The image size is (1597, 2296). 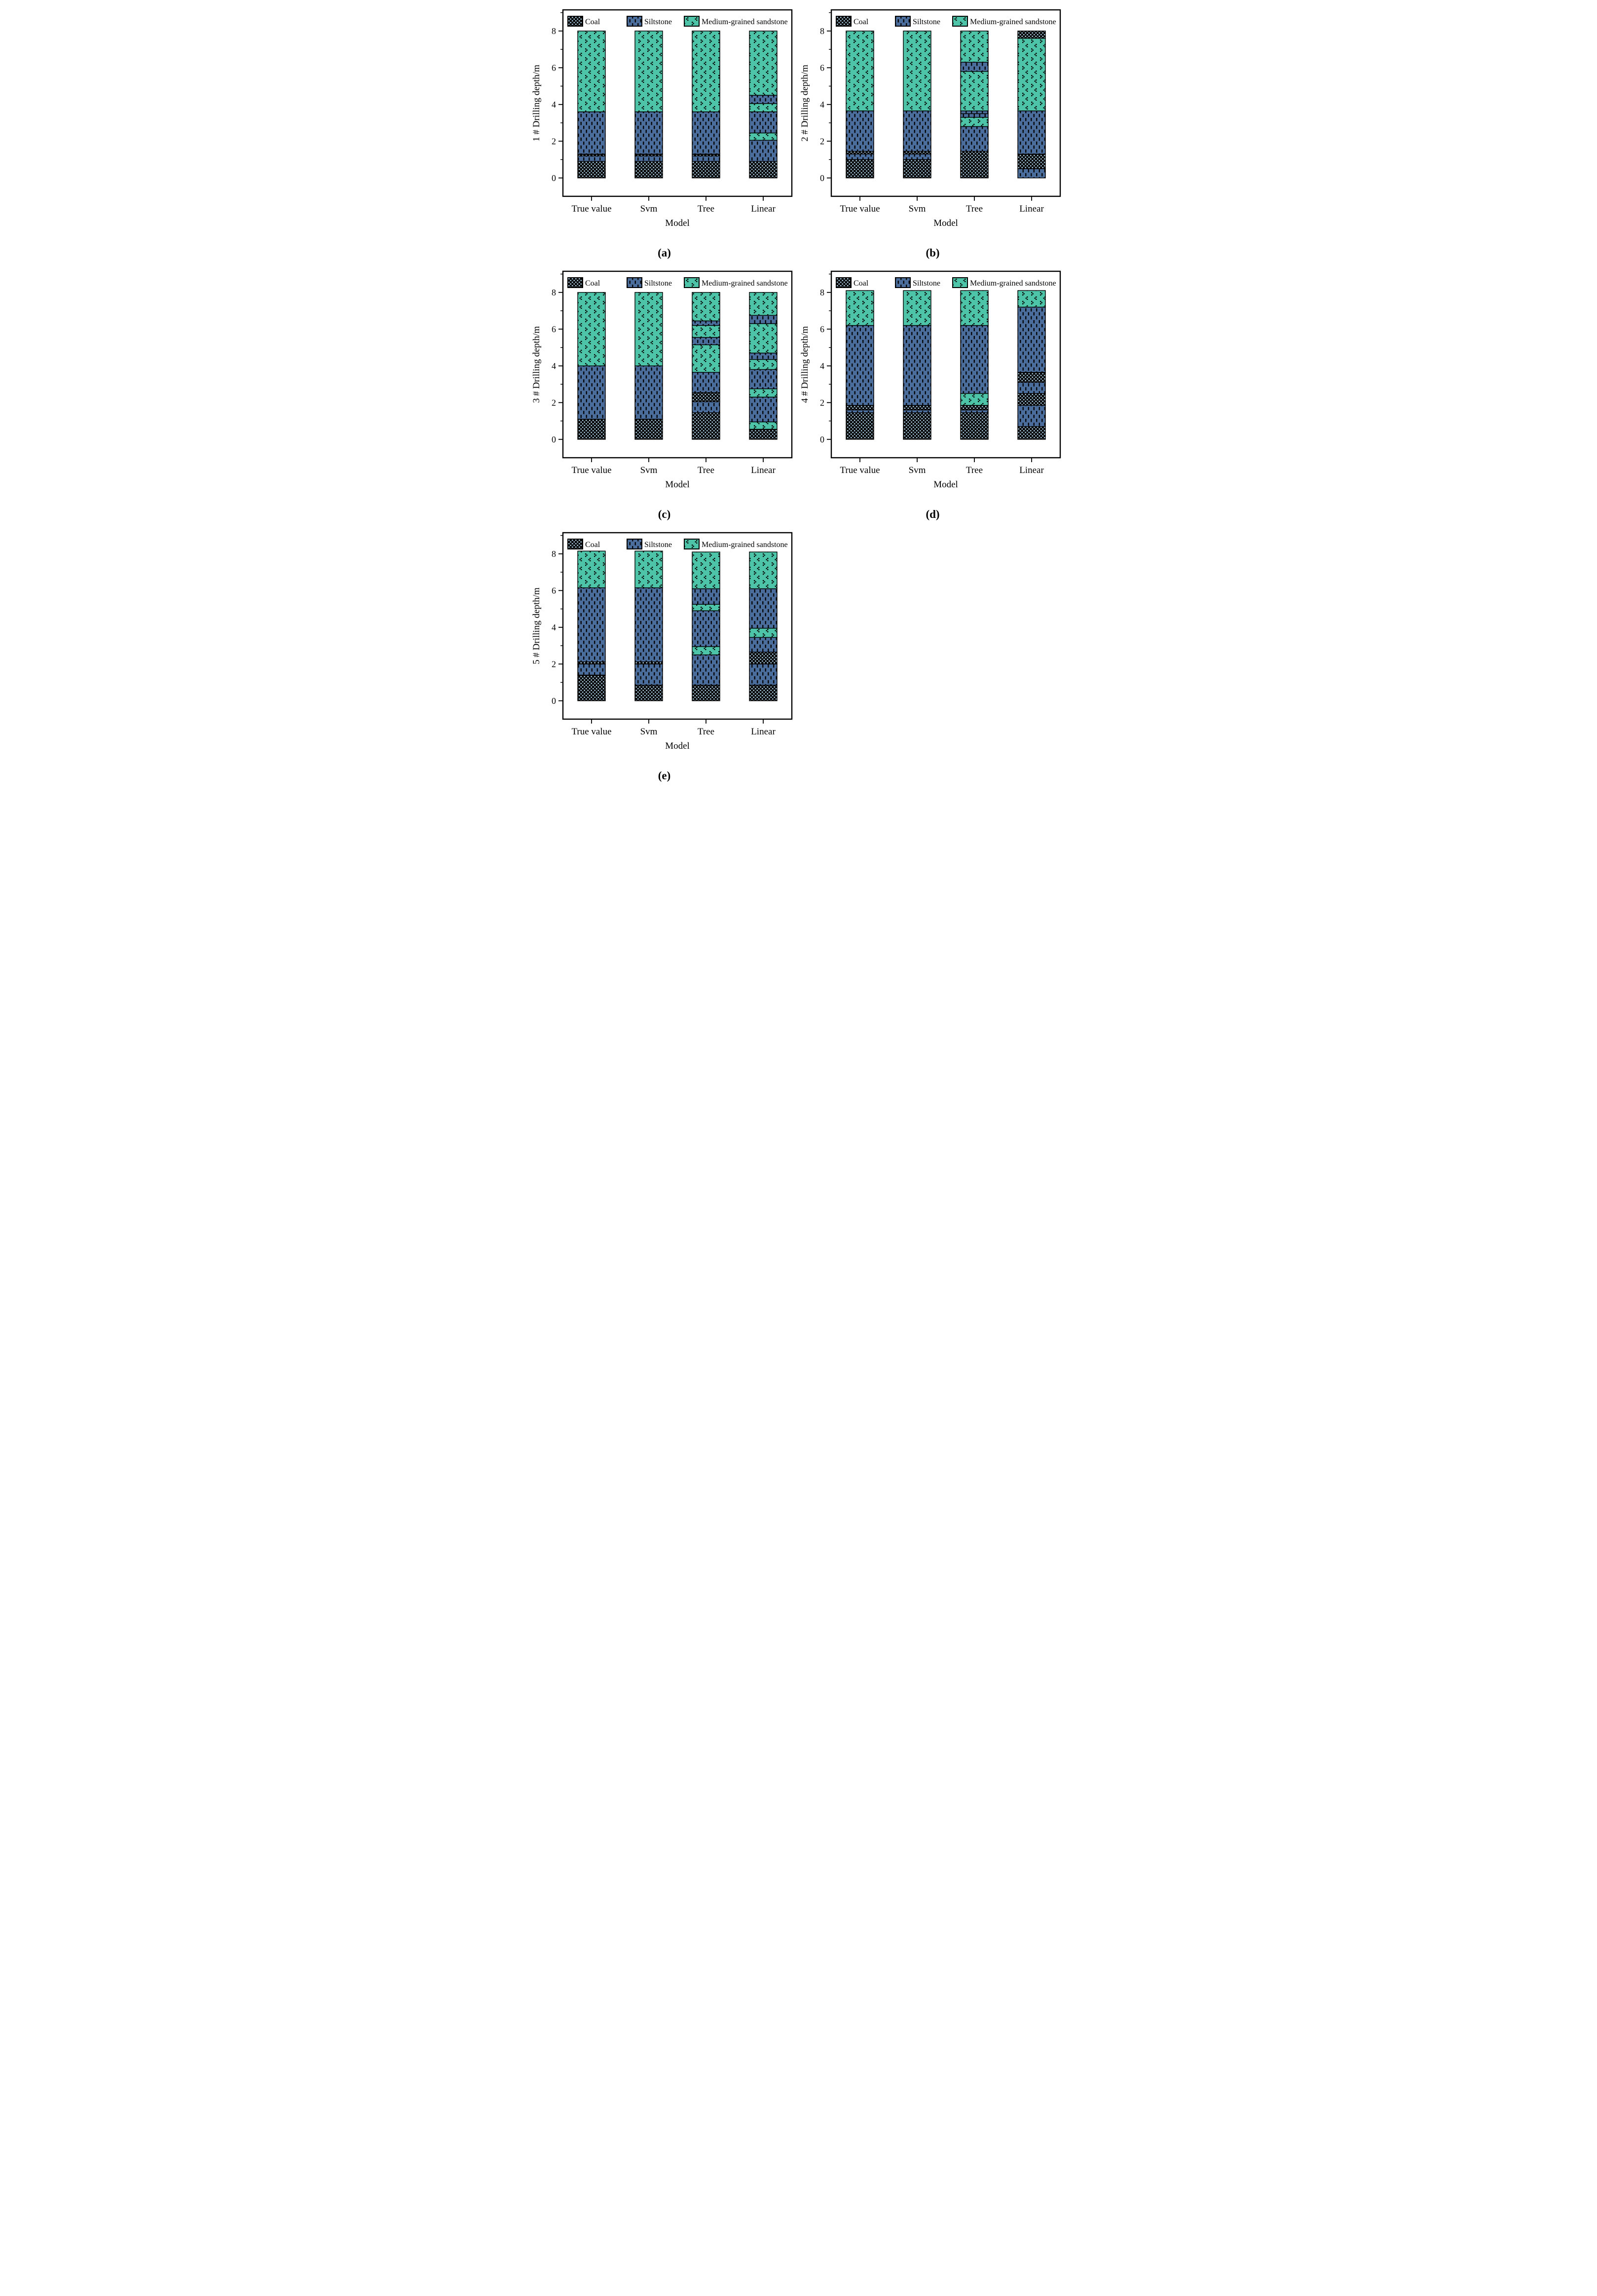 What do you see at coordinates (1013, 22) in the screenshot?
I see `legend-label: Medium-grained sandstone` at bounding box center [1013, 22].